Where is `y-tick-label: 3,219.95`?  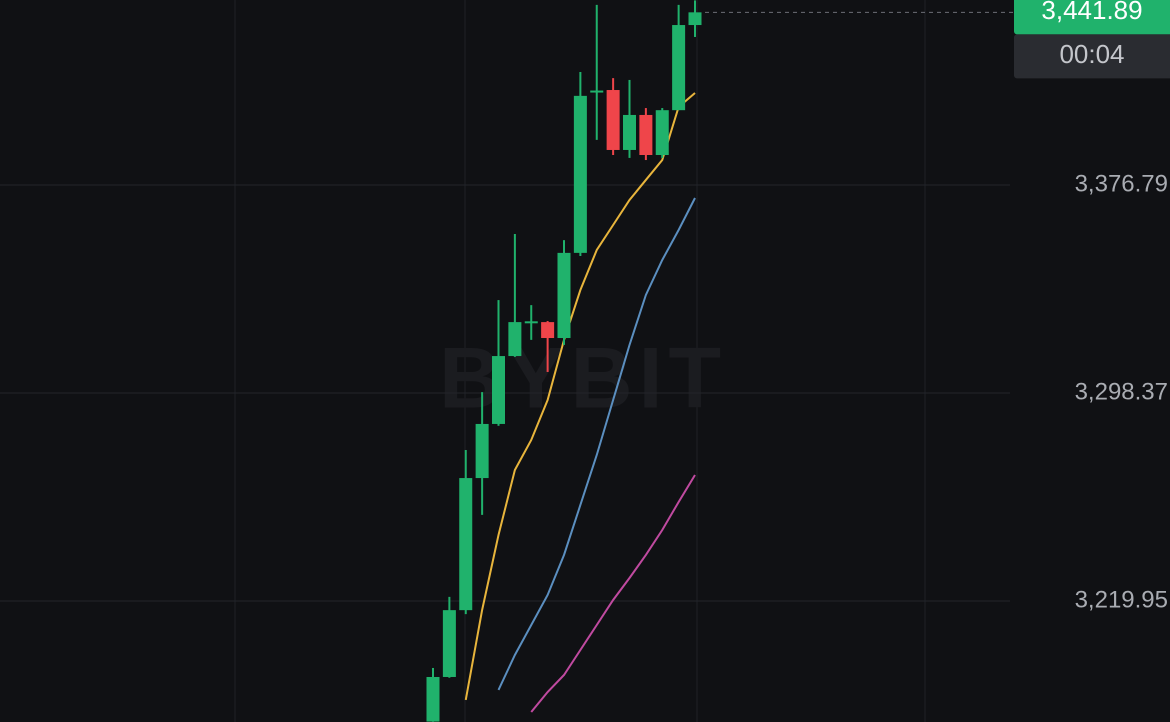
y-tick-label: 3,219.95 is located at coordinates (1121, 599).